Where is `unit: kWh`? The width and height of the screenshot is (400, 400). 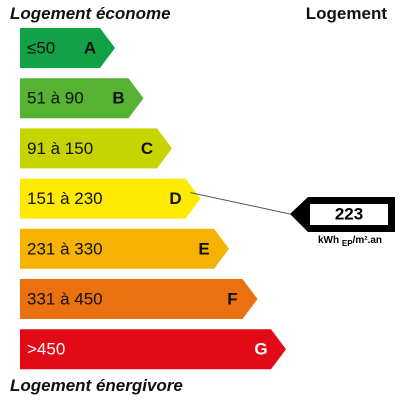 unit: kWh is located at coordinates (328, 240).